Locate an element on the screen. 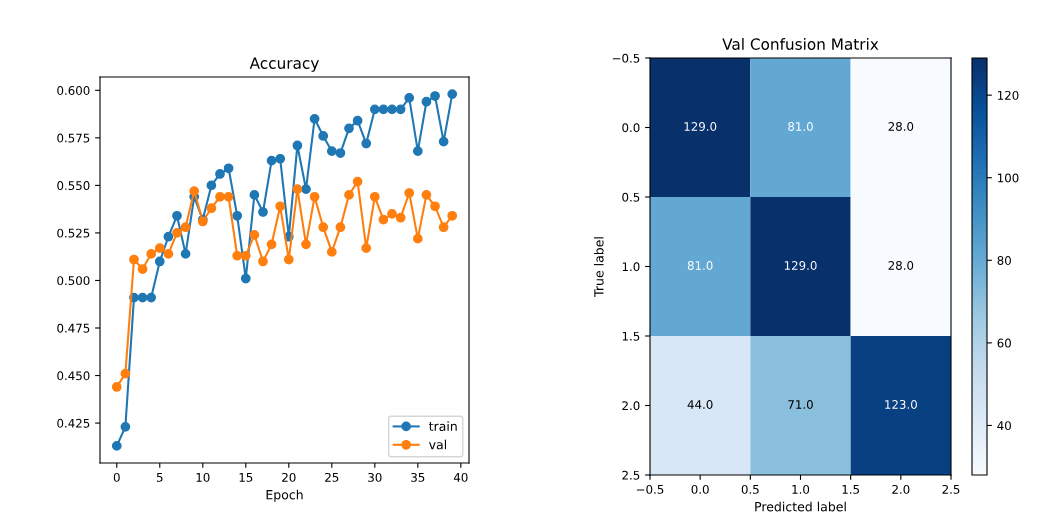 This screenshot has height=512, width=1039. x-tick-label: 0.0 is located at coordinates (700, 489).